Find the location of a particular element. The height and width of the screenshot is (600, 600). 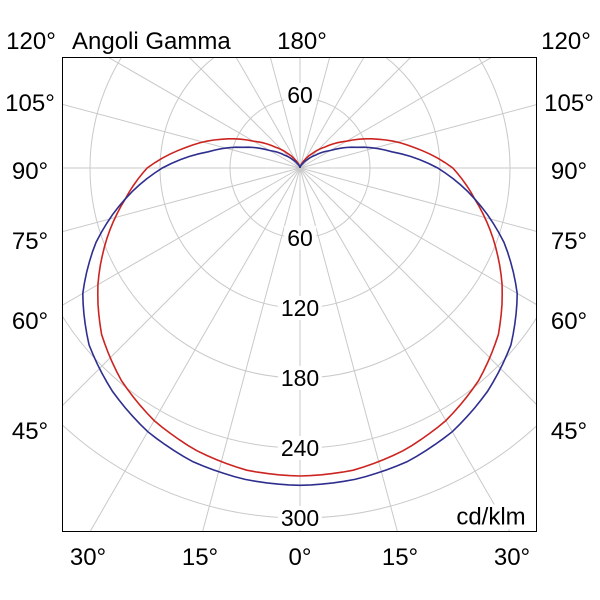

gamma-label-bottom-left-15: 15° is located at coordinates (200, 557).